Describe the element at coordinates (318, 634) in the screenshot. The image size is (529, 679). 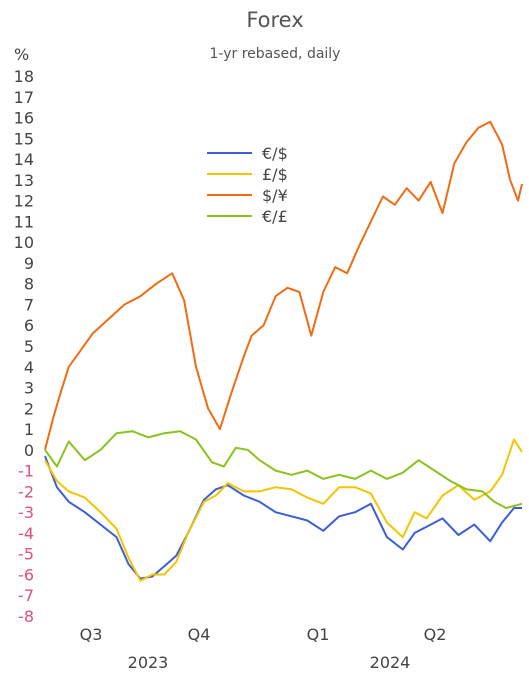
I see `x-tick-label: Q1` at that location.